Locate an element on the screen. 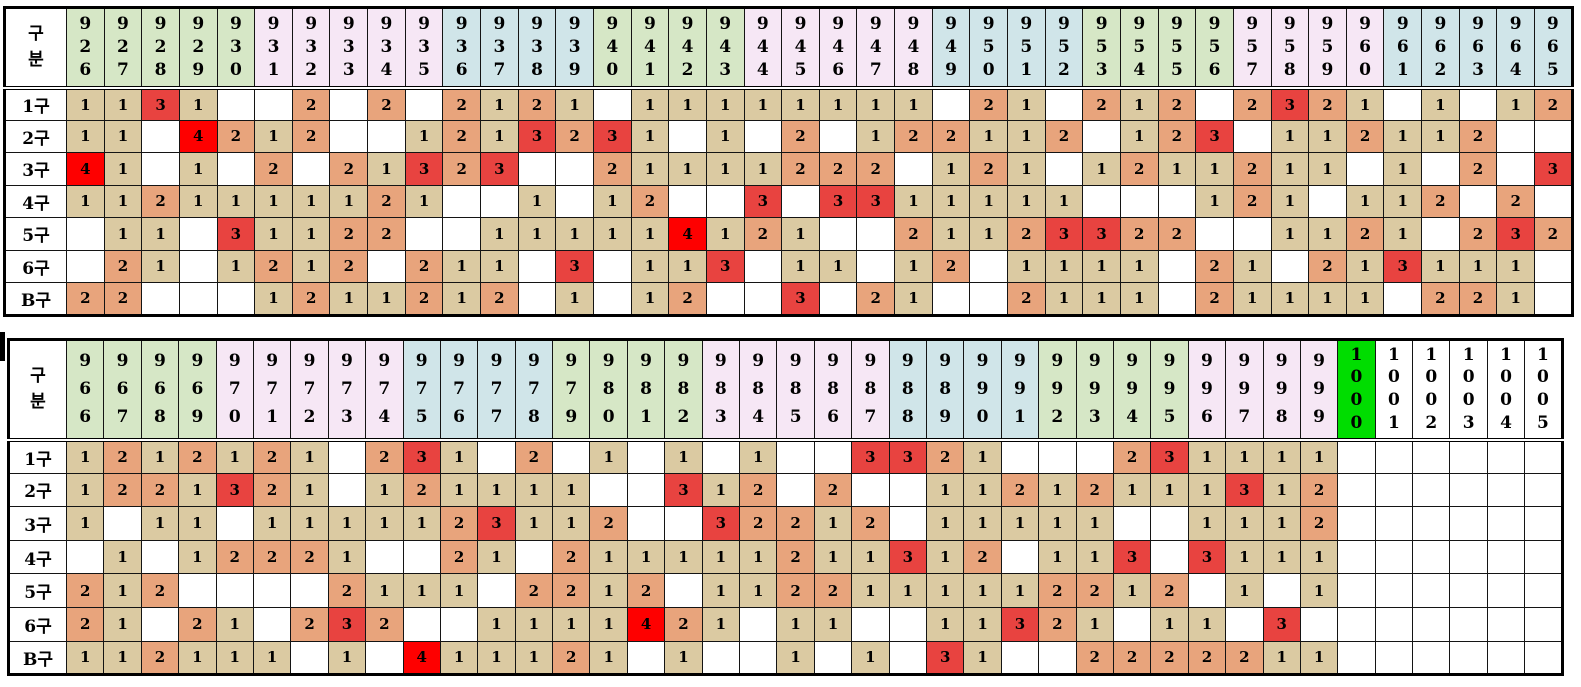  table-row: 6구 2 1 1 2 1 2 2 1 1 3 1 1 3 1 1 1 2 1 1 1 1 2 1 2 1 3 1 1 1 is located at coordinates (788, 266).